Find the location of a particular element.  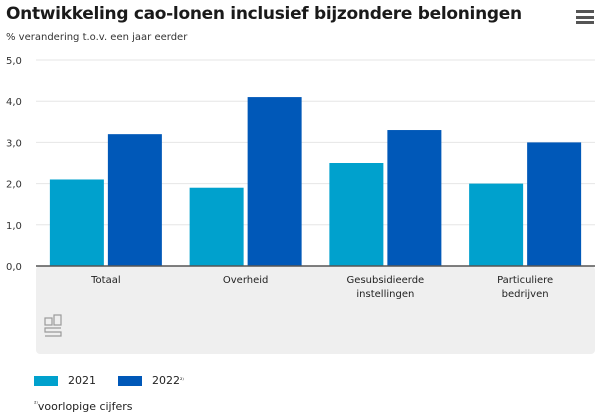

footnote-superscript: ²⁾ is located at coordinates (36, 404).